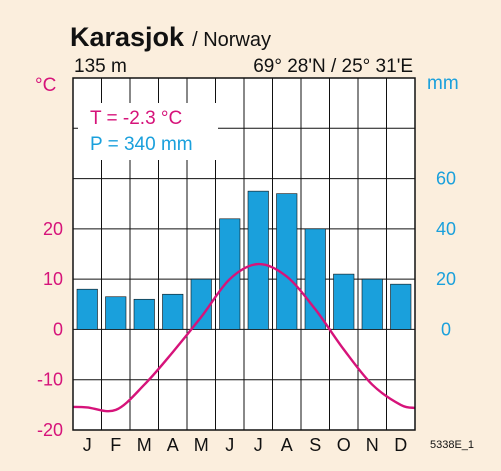 This screenshot has width=501, height=471. What do you see at coordinates (58, 329) in the screenshot?
I see `temperature-tick-label: 0` at bounding box center [58, 329].